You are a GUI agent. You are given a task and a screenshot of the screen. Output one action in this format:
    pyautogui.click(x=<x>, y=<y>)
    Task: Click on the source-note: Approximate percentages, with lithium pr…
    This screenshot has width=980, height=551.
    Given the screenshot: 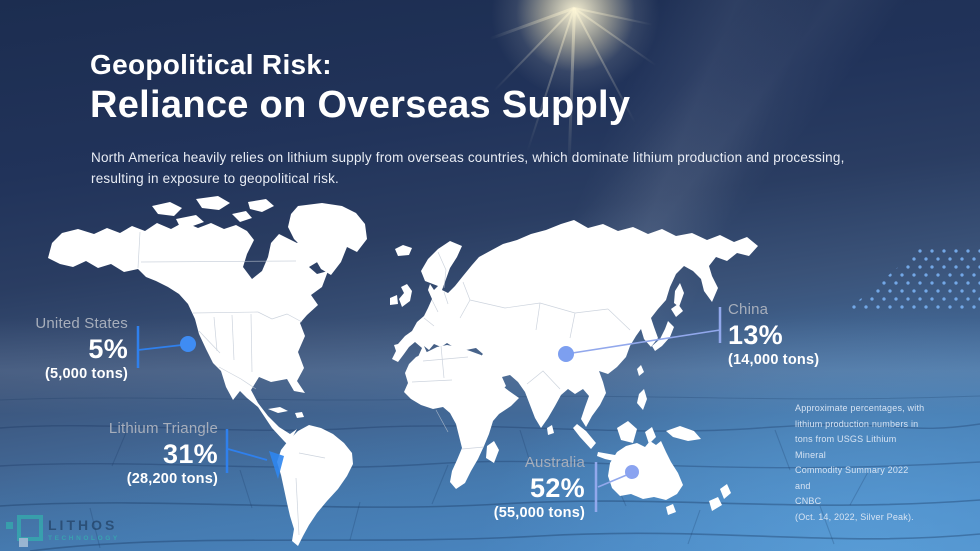 What is the action you would take?
    pyautogui.click(x=860, y=463)
    